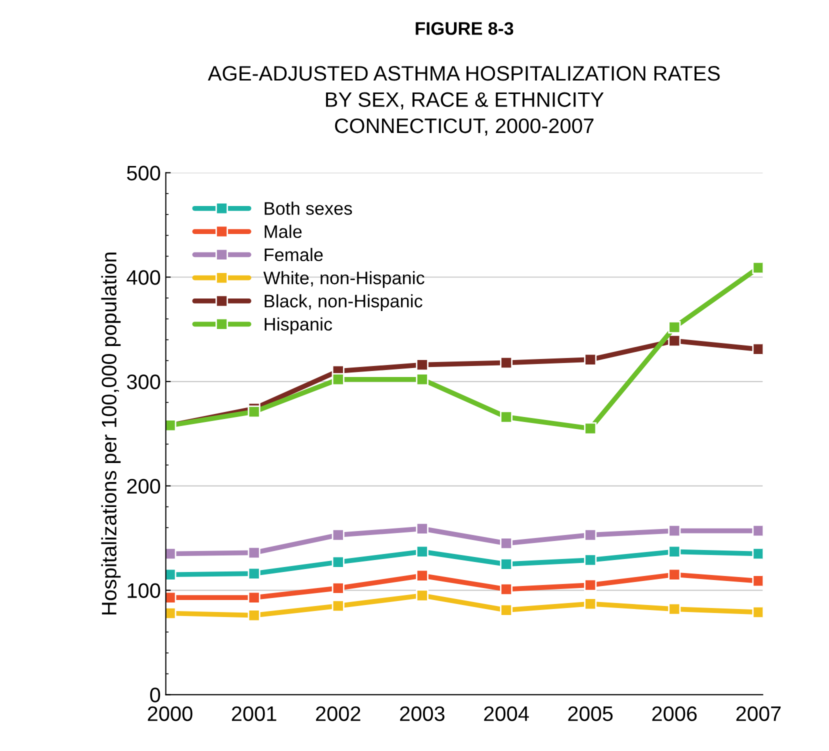 This screenshot has width=829, height=751. What do you see at coordinates (111, 433) in the screenshot?
I see `y-axis-title: Hospitalizations per 100,000 population` at bounding box center [111, 433].